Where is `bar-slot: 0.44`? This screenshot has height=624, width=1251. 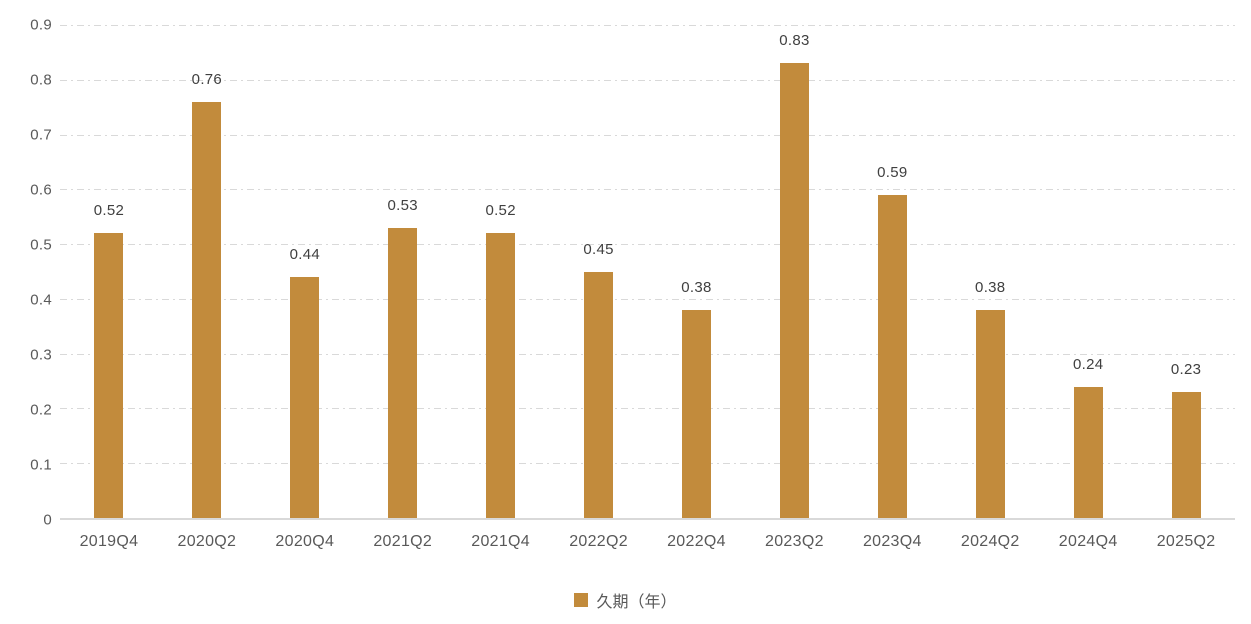 bar-slot: 0.44 is located at coordinates (305, 271).